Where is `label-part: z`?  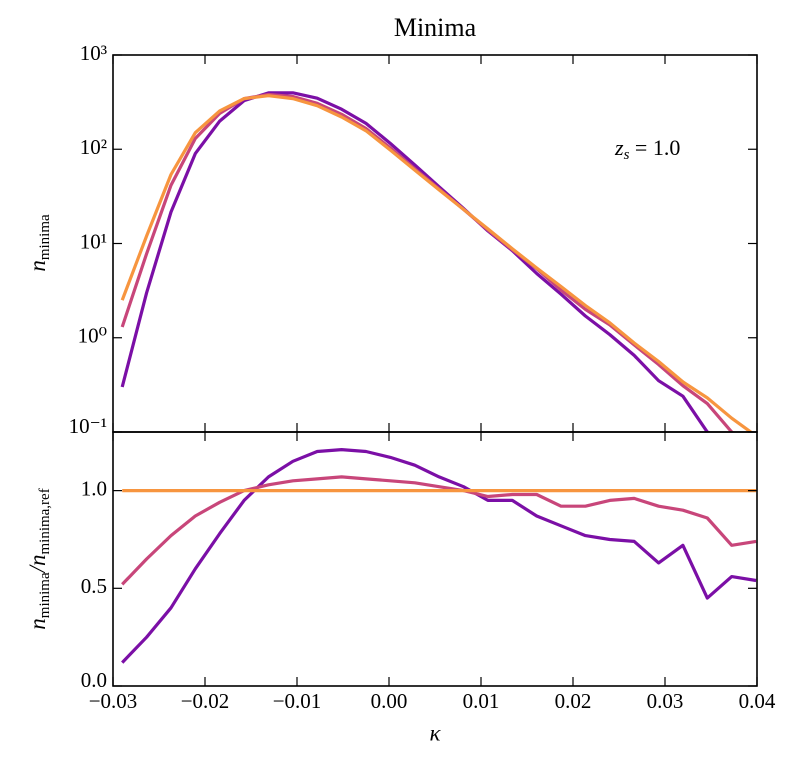
label-part: z is located at coordinates (619, 147).